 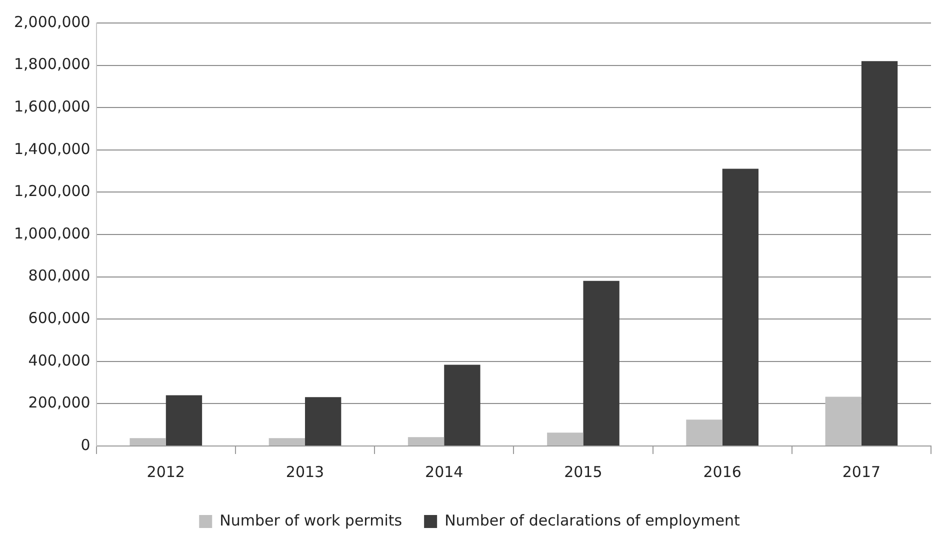 I want to click on y-tick-label: 1,800,000, so click(x=52, y=64).